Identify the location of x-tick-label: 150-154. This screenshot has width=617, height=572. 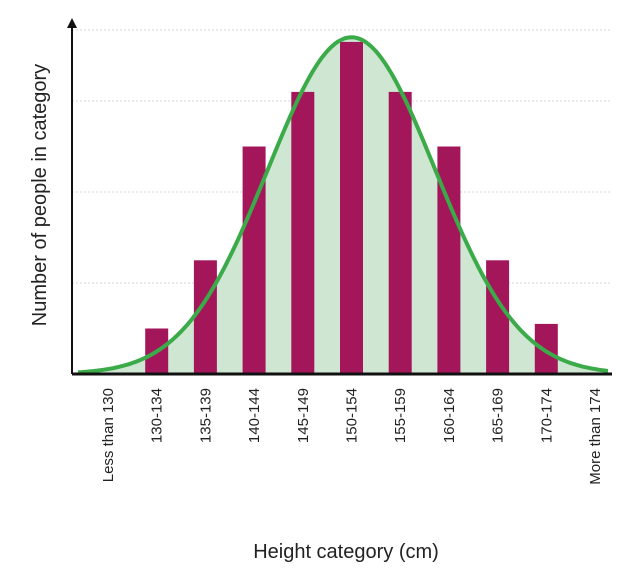
(352, 415).